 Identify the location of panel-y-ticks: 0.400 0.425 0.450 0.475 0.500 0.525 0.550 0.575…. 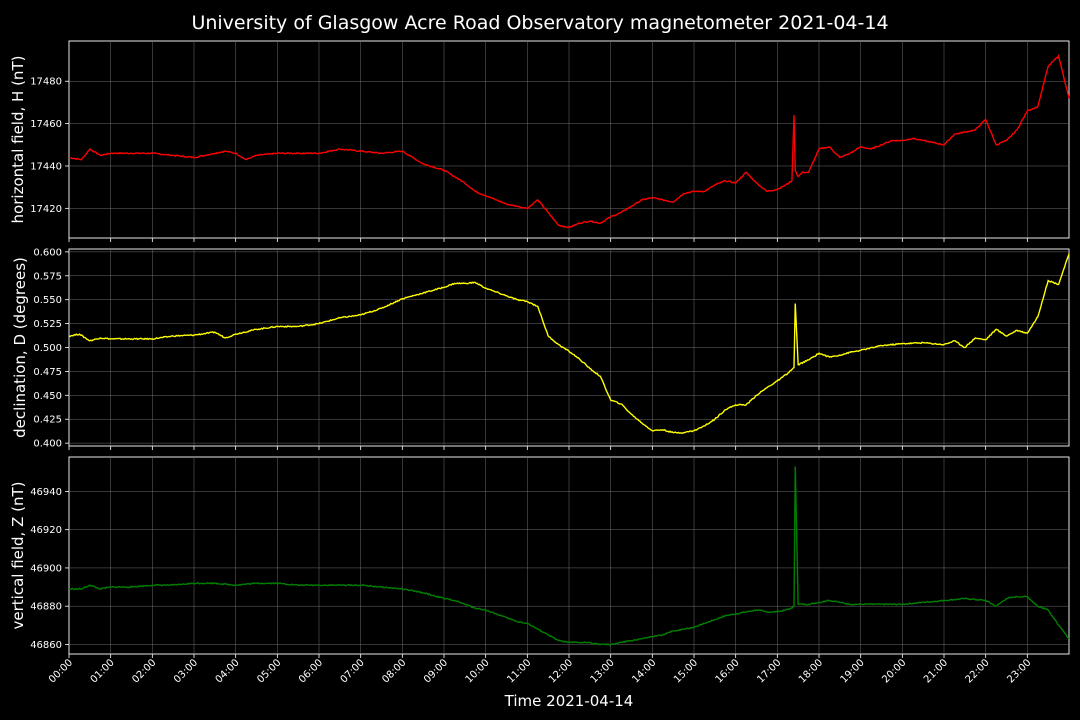
(51, 348).